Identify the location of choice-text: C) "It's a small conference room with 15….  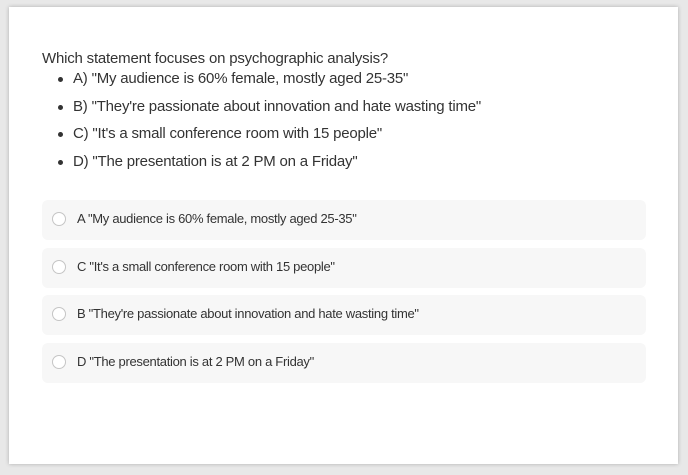
(228, 133).